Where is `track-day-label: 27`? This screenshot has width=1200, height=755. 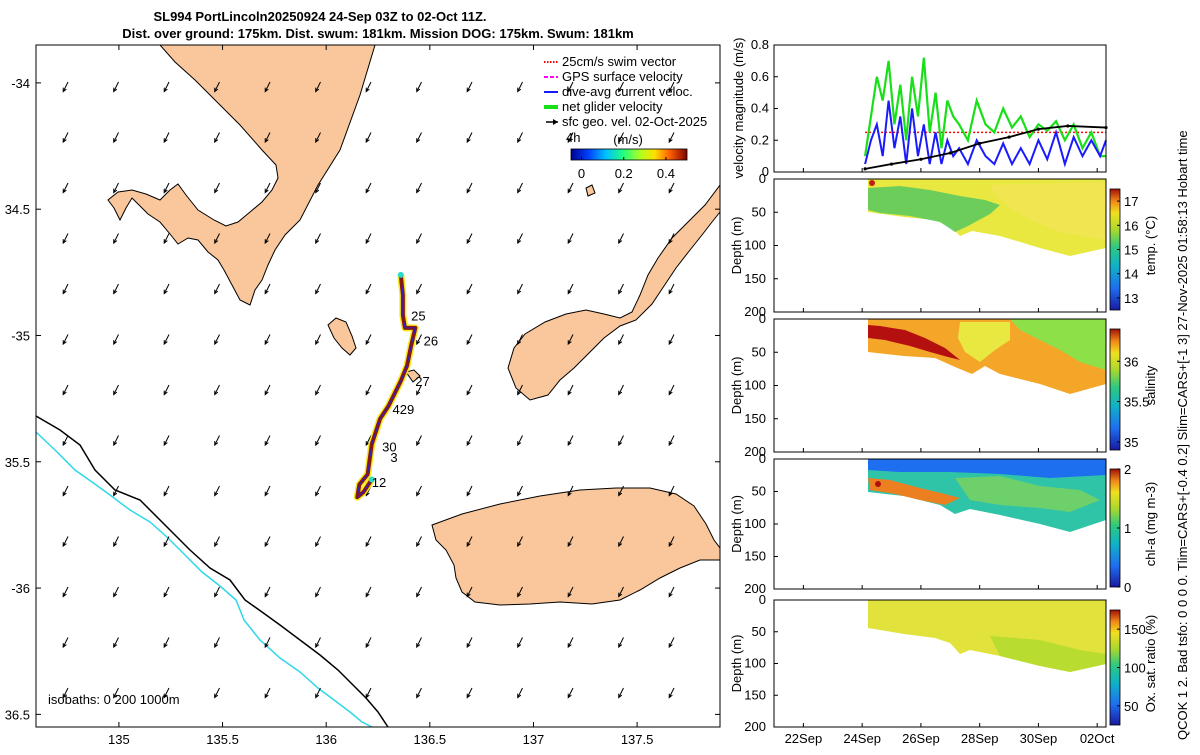
track-day-label: 27 is located at coordinates (422, 381).